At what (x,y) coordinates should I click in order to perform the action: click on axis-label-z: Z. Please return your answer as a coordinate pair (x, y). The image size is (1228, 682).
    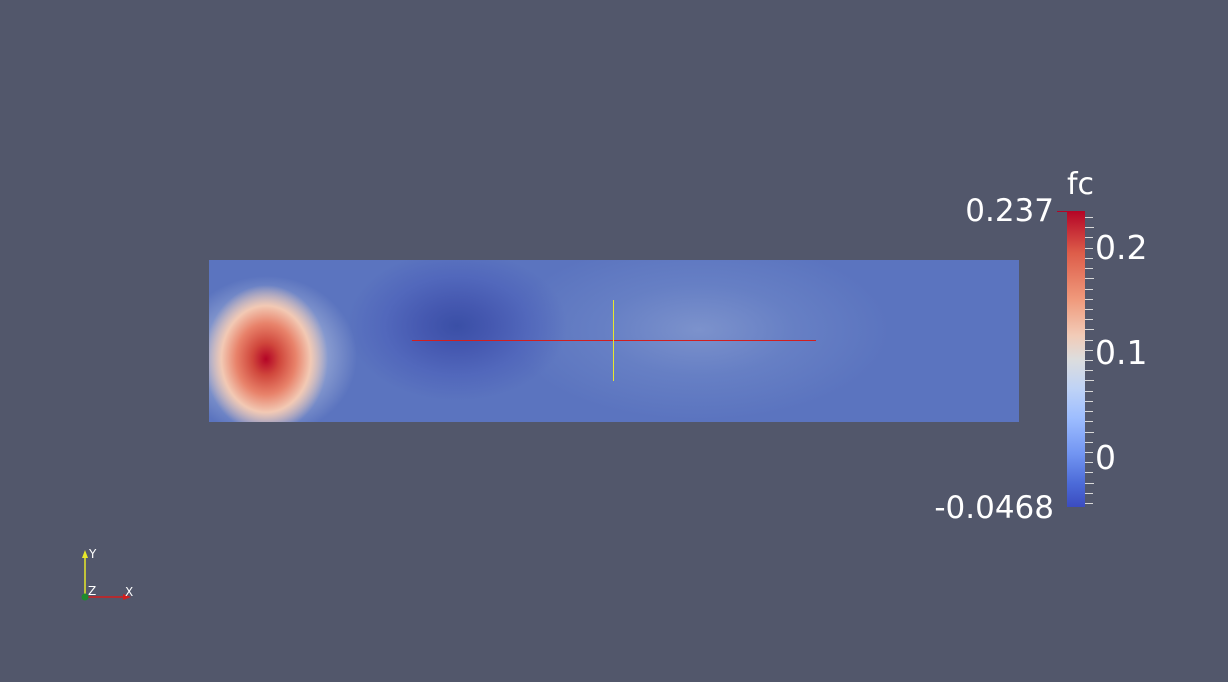
    Looking at the image, I should click on (92, 591).